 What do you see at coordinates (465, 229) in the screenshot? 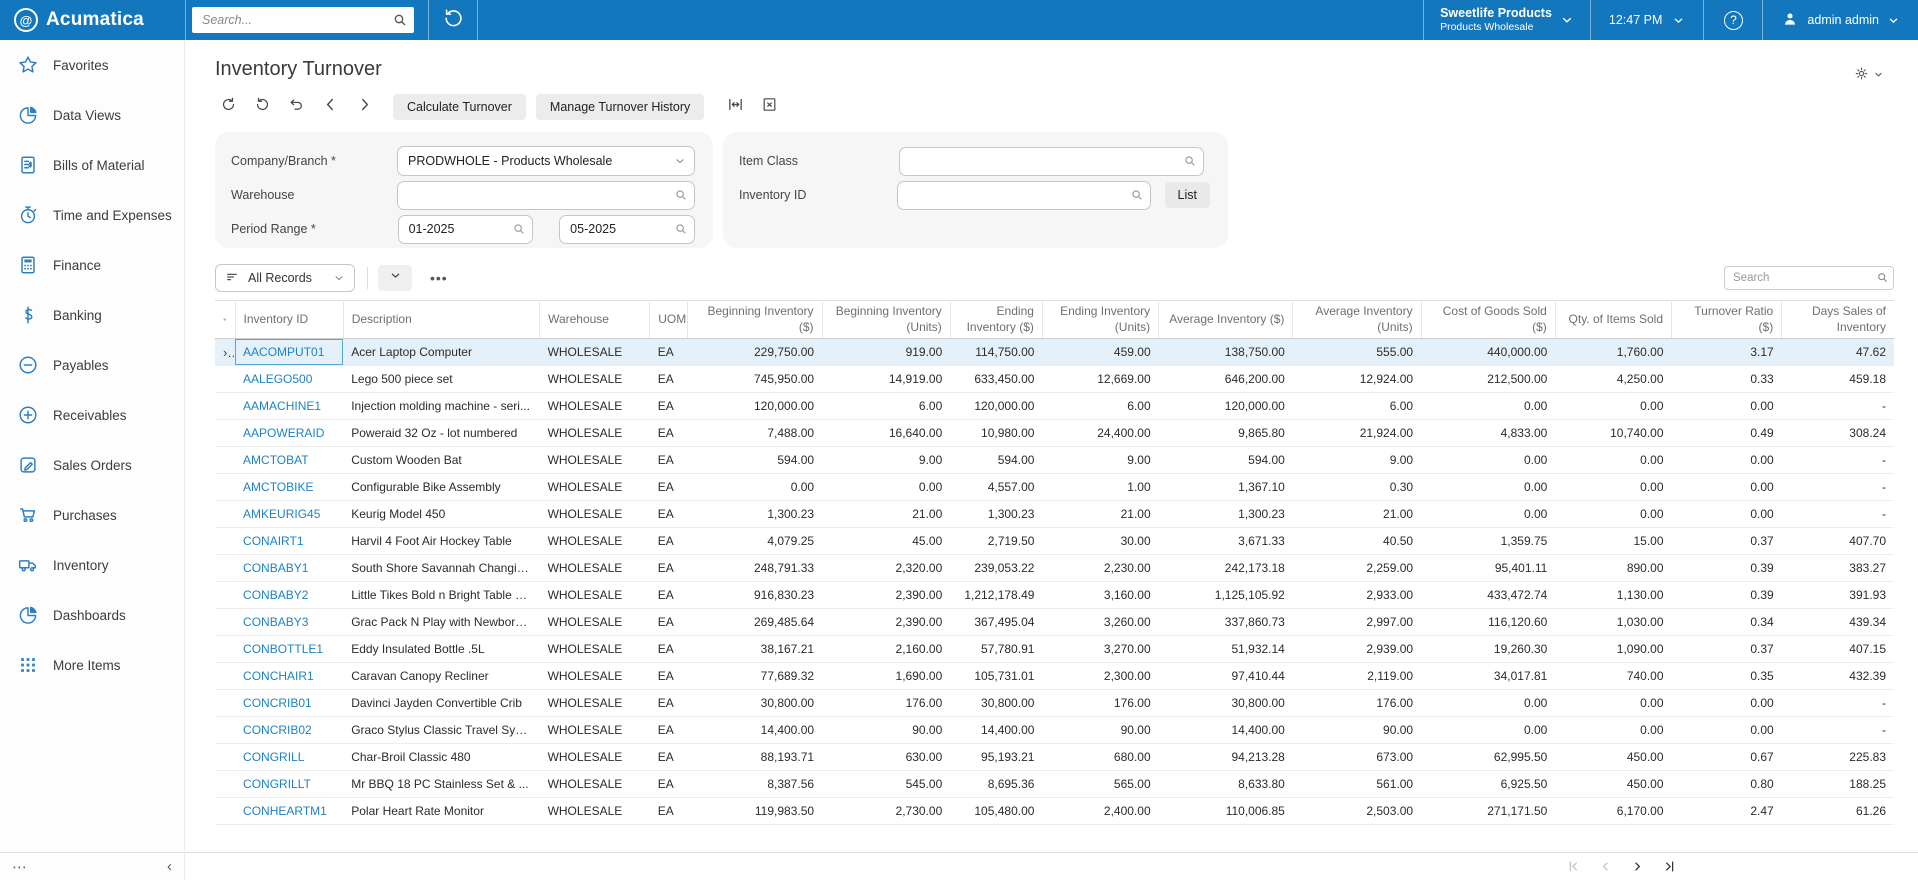
I see `period-from-input` at bounding box center [465, 229].